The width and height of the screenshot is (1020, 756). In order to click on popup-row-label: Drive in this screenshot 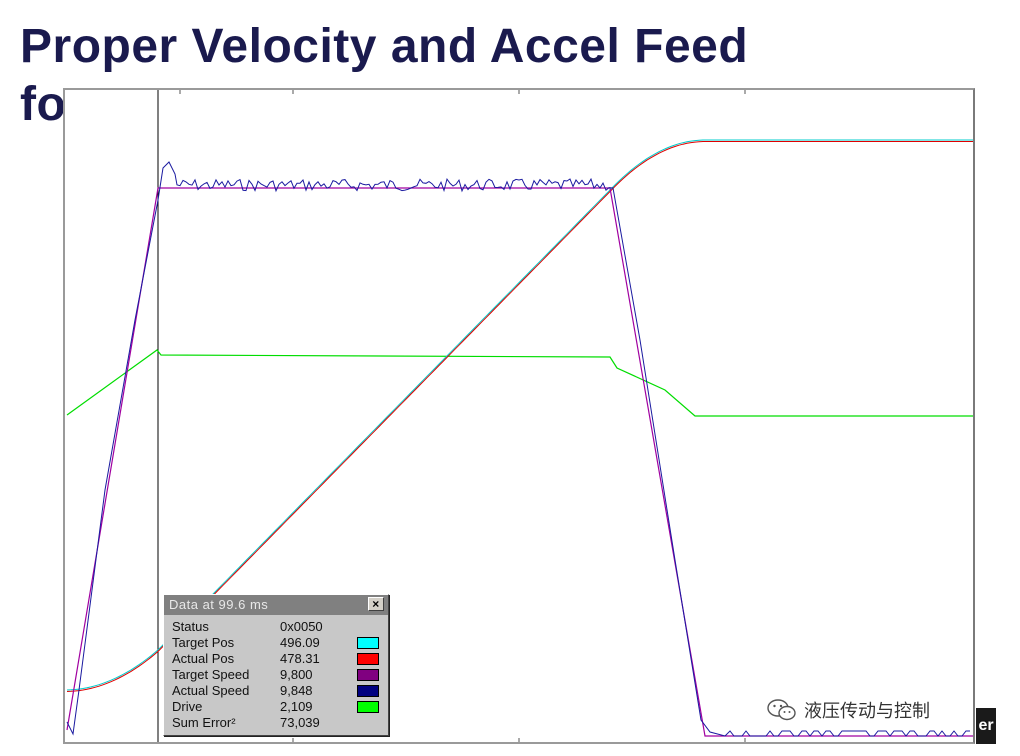, I will do `click(187, 706)`.